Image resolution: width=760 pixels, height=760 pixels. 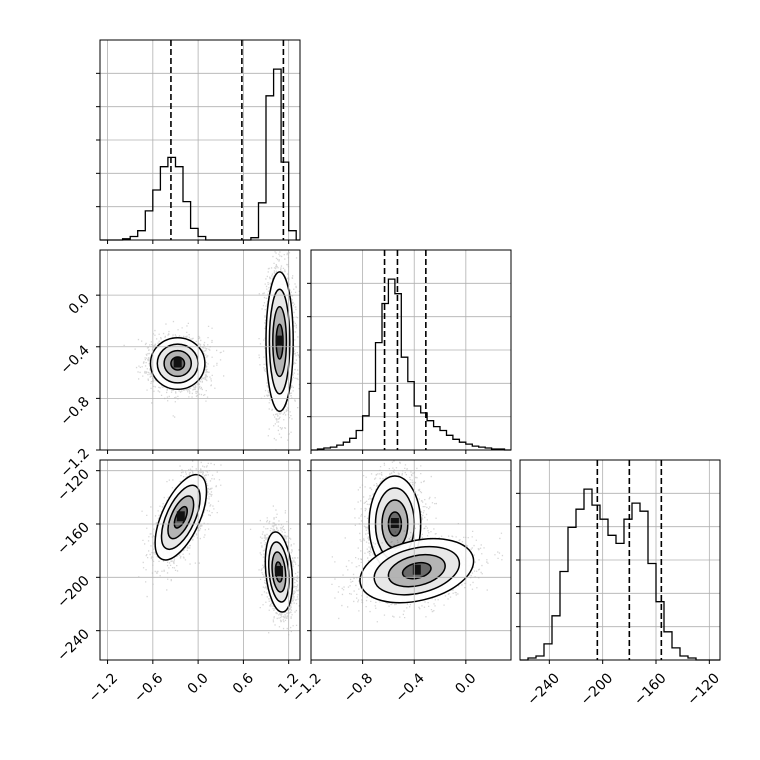 I want to click on xtick-label-1-3: 0.0, so click(x=465, y=683).